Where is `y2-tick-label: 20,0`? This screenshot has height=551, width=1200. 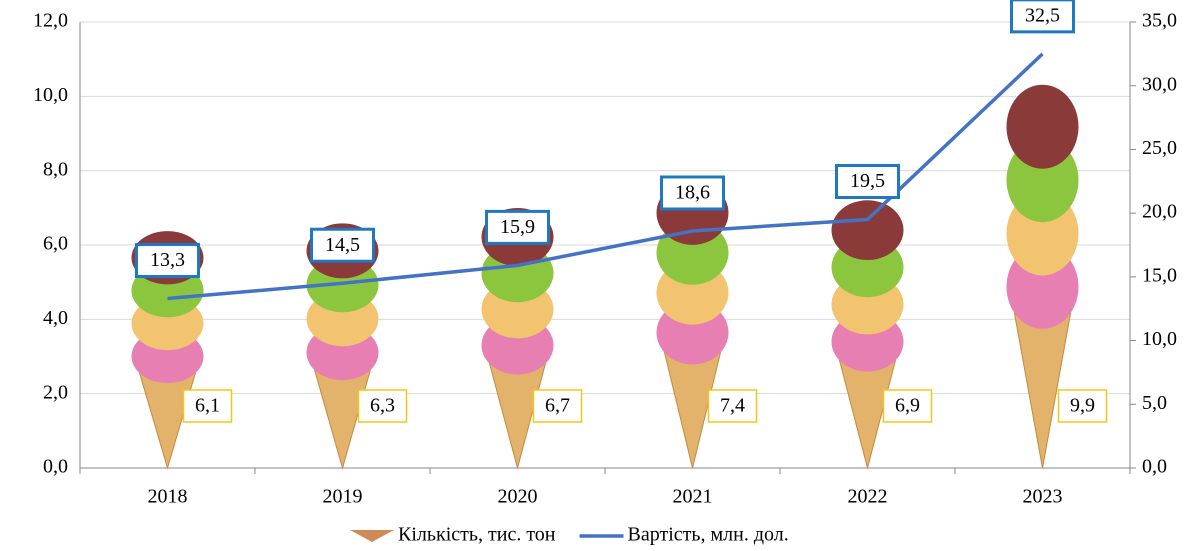 y2-tick-label: 20,0 is located at coordinates (1159, 212).